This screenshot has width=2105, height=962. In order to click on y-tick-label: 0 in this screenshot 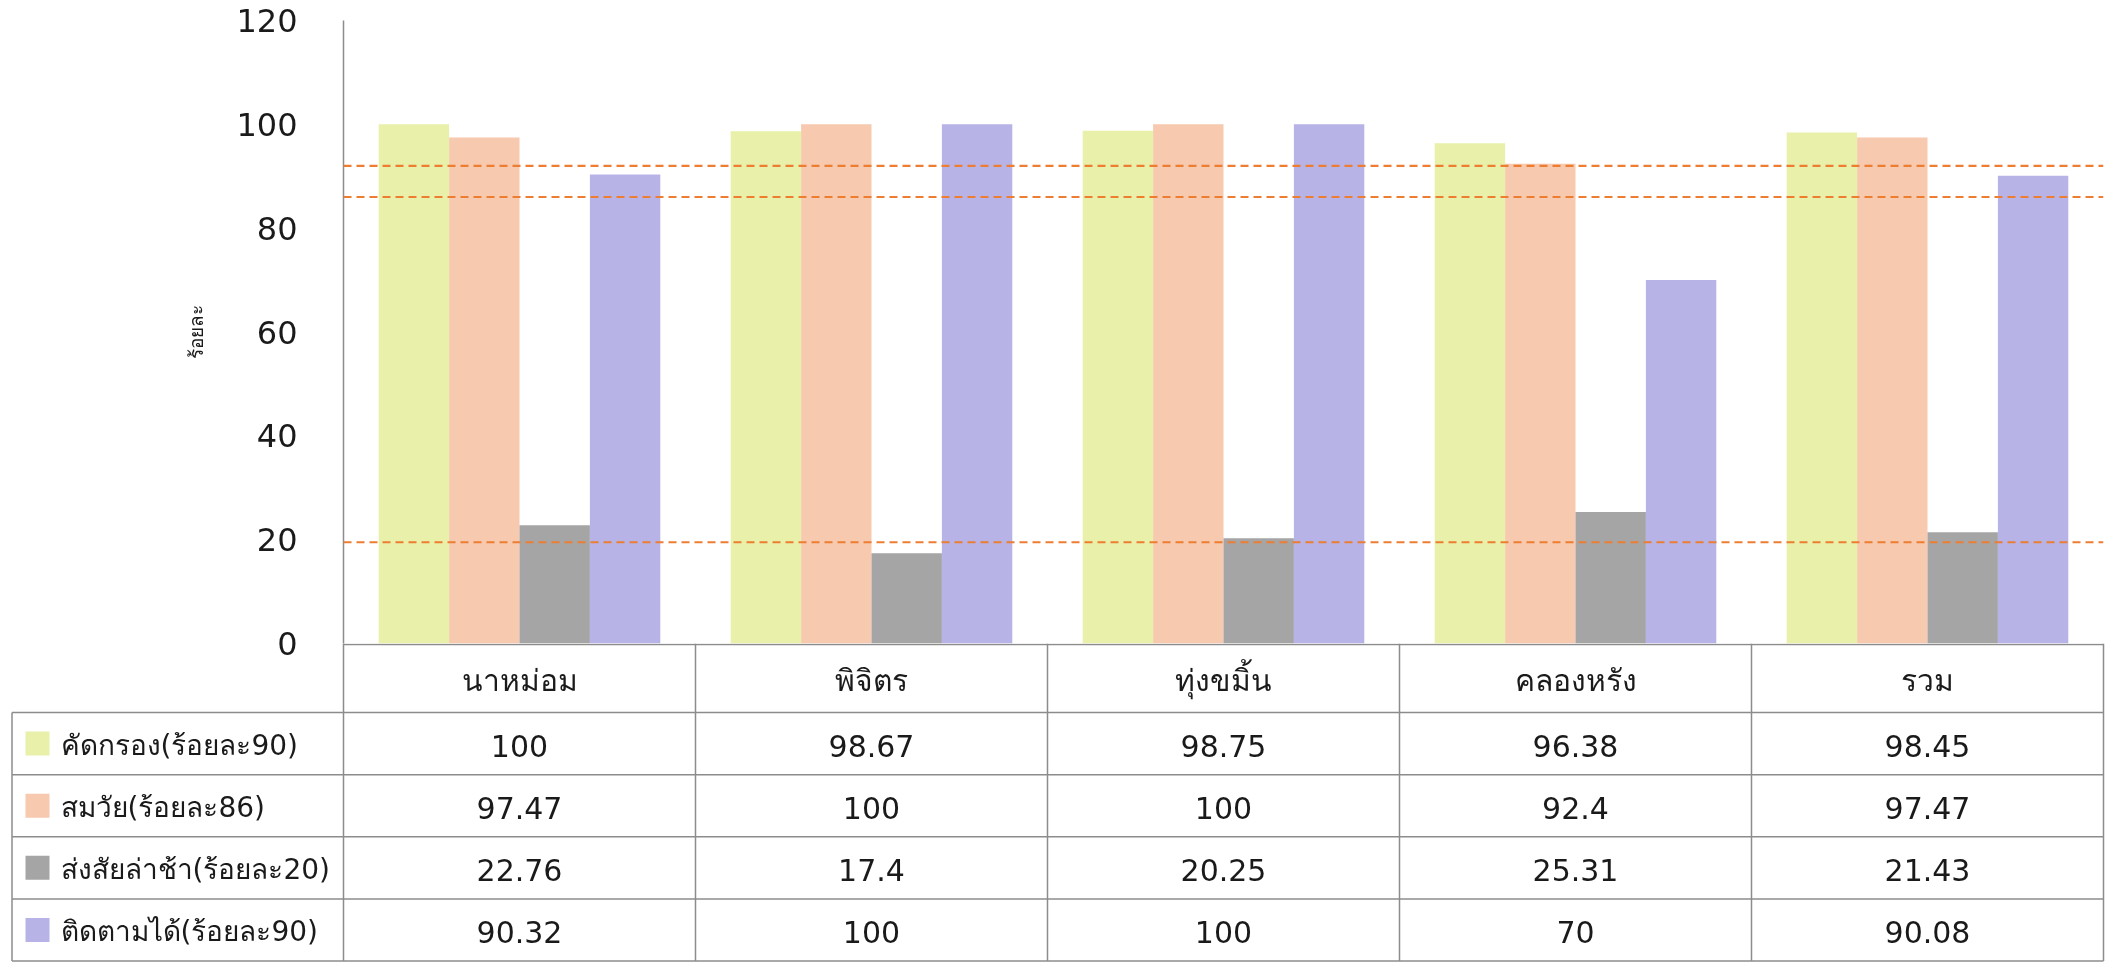, I will do `click(287, 644)`.